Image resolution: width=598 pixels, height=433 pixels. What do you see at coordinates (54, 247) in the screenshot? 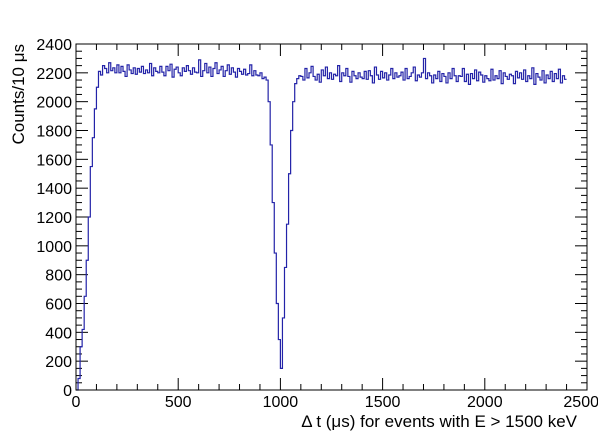
I see `y-tick-label: 1000` at bounding box center [54, 247].